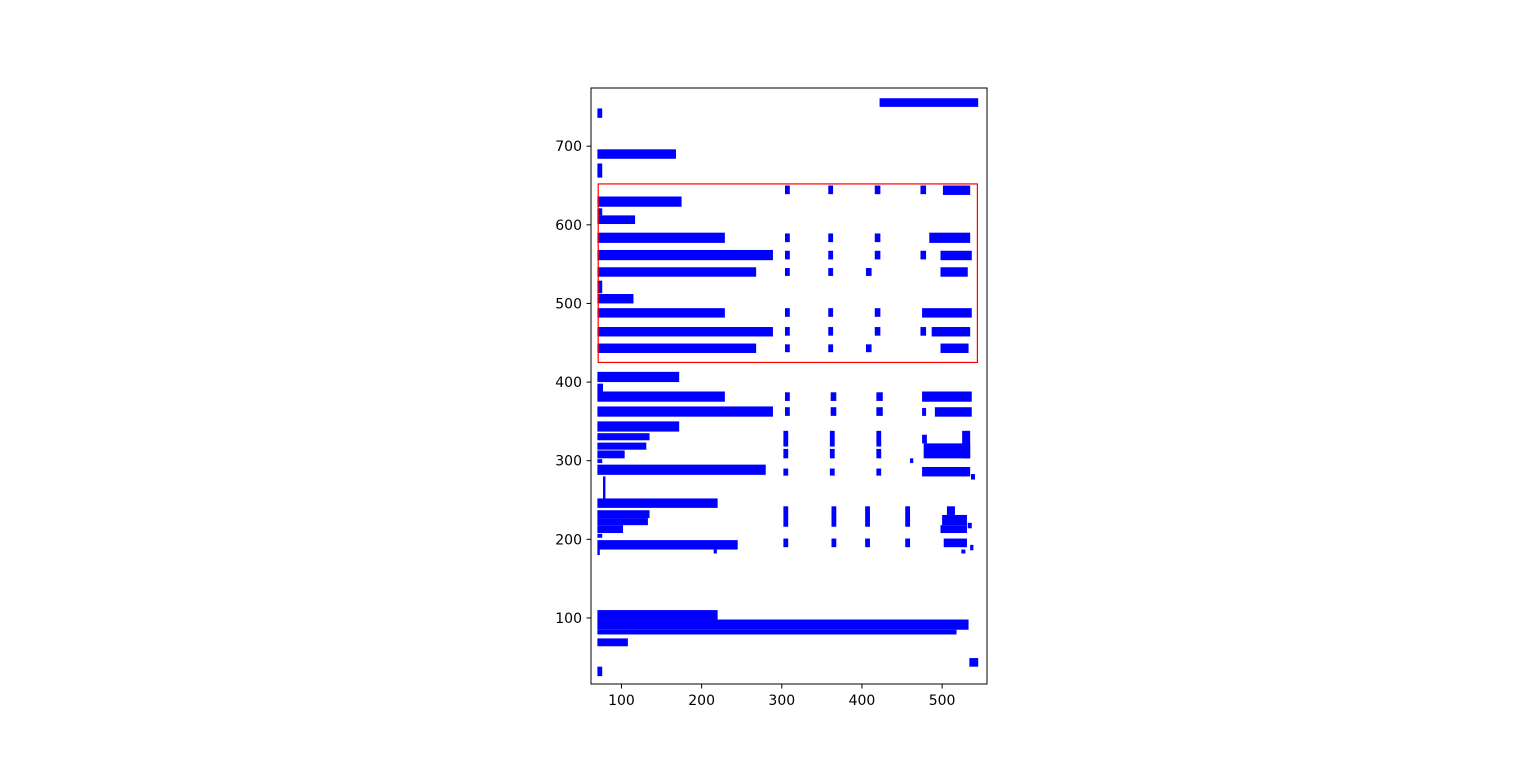 The width and height of the screenshot is (1536, 767). I want to click on y-tick-label: 200, so click(568, 540).